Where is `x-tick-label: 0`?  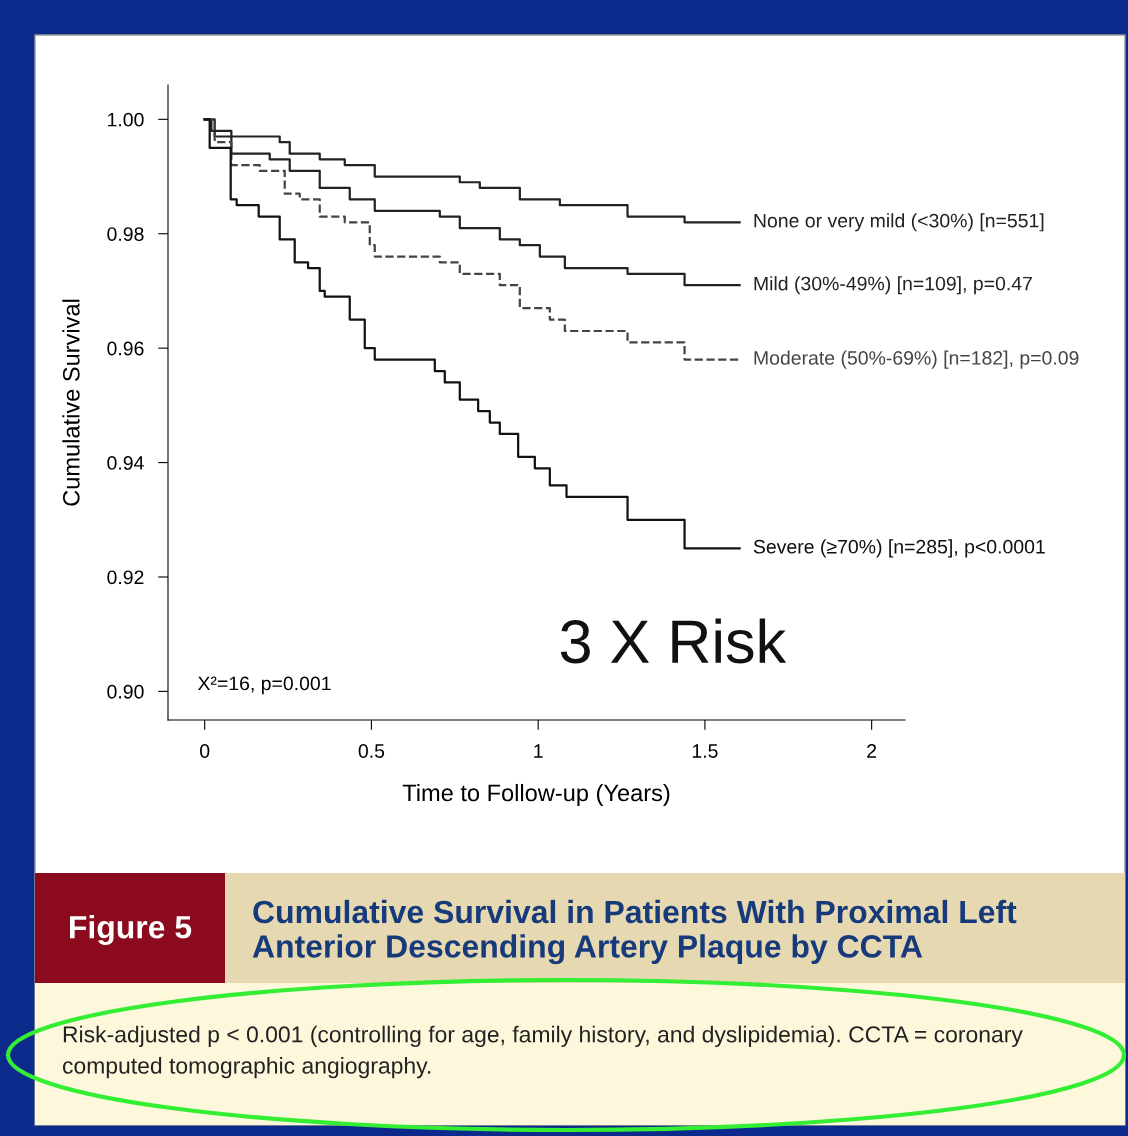 x-tick-label: 0 is located at coordinates (205, 751).